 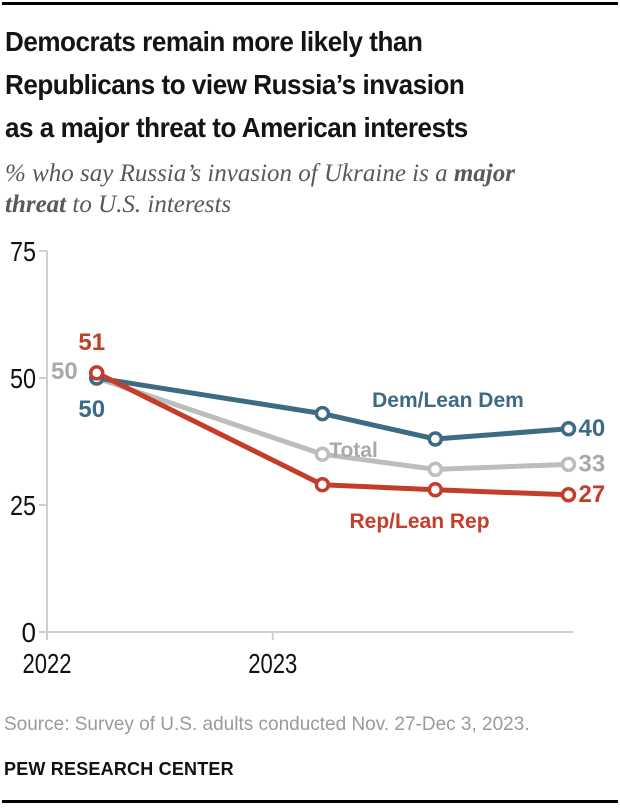 I want to click on subtitle-line-2: threat to U.S. interests, so click(x=305, y=204).